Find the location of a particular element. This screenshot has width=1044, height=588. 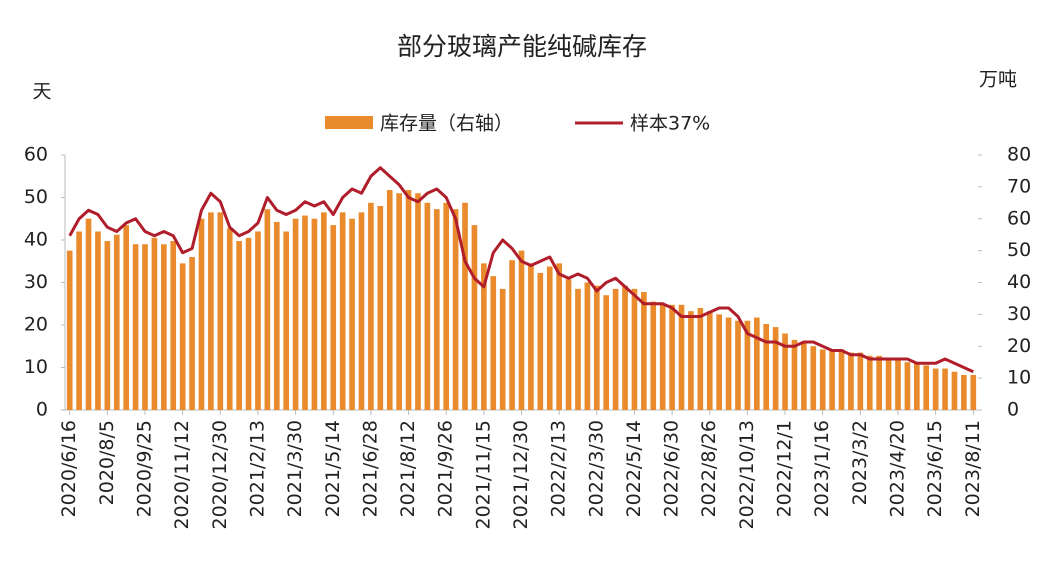

x-tick-label: 2022/8/26 is located at coordinates (709, 468).